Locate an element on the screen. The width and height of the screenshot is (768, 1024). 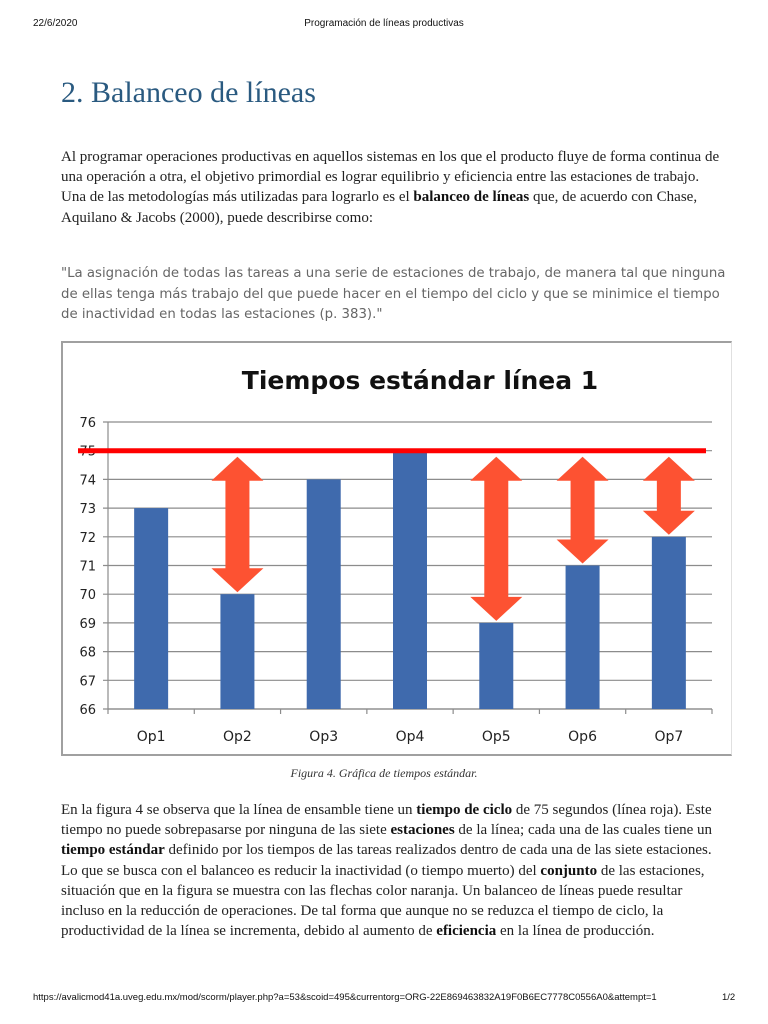
bold-term: estaciones is located at coordinates (422, 830).